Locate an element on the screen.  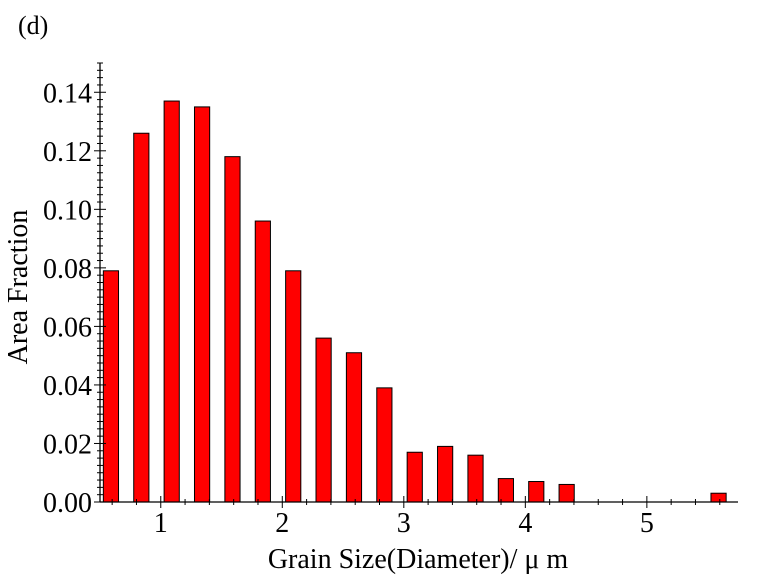
y-tick-label: 0.00 is located at coordinates (67, 503).